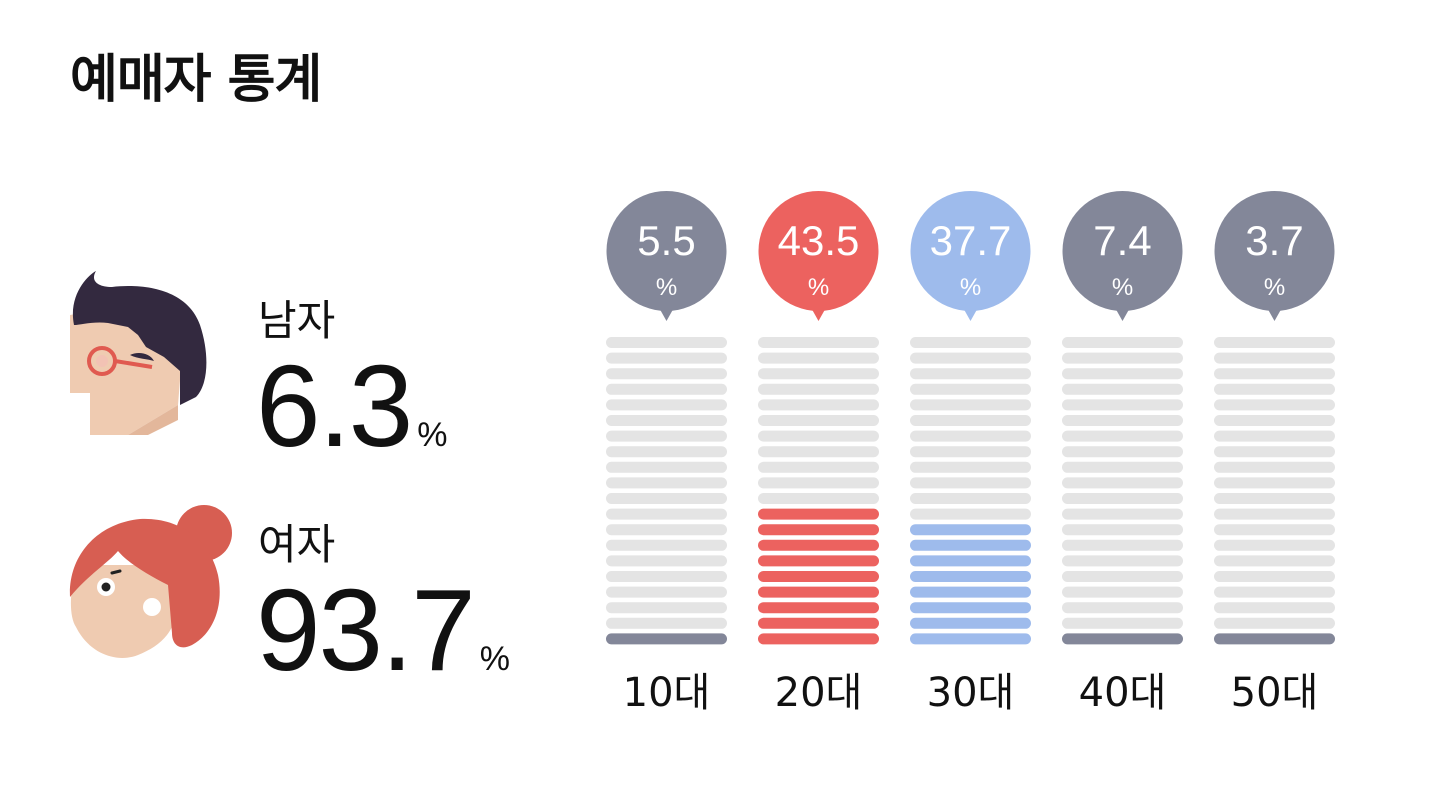 The image size is (1440, 789). Describe the element at coordinates (297, 544) in the screenshot. I see `female-label: 여자` at that location.